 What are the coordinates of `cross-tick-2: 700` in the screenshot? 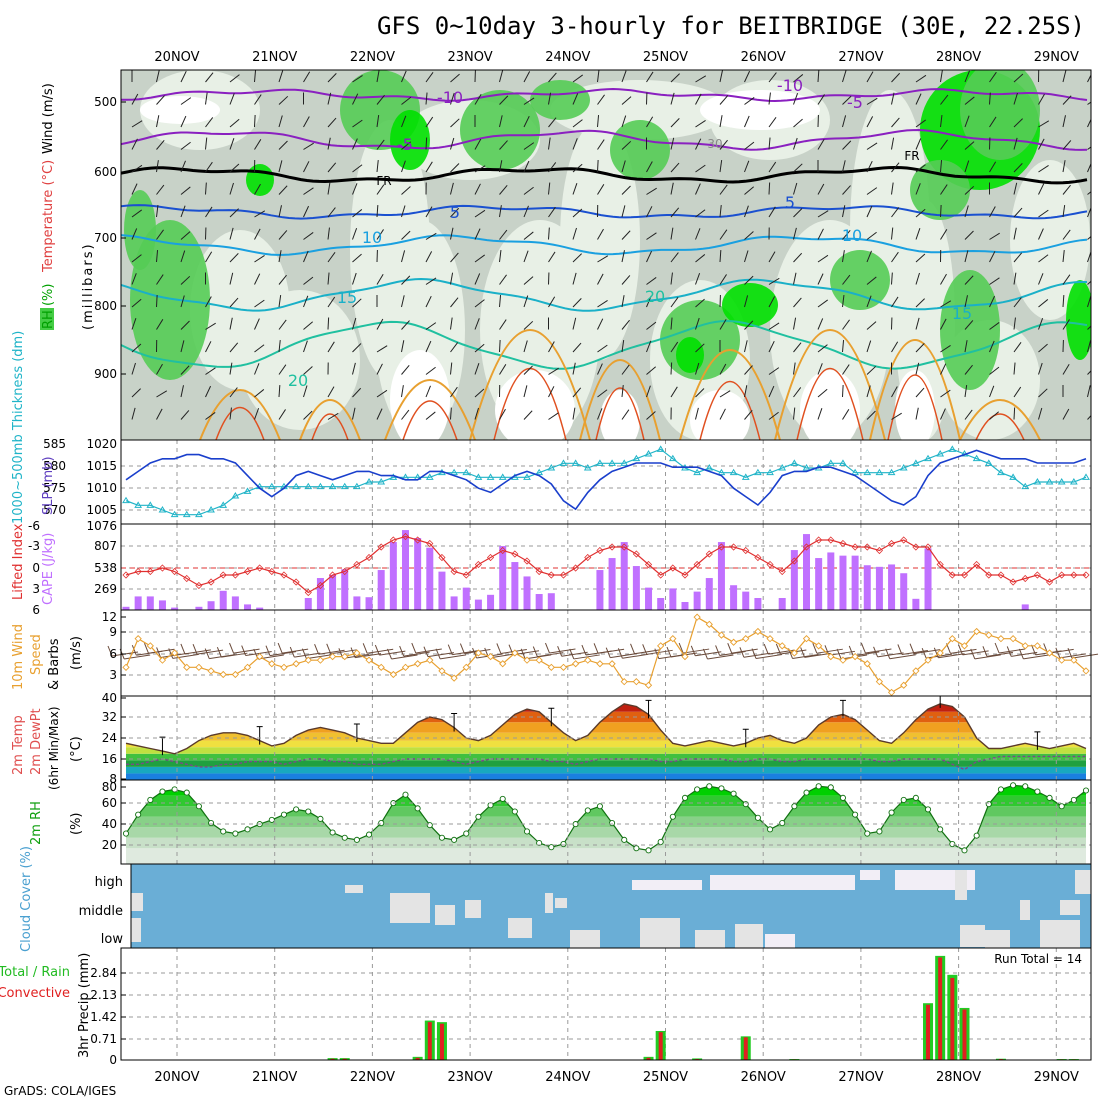 It's located at (105, 238).